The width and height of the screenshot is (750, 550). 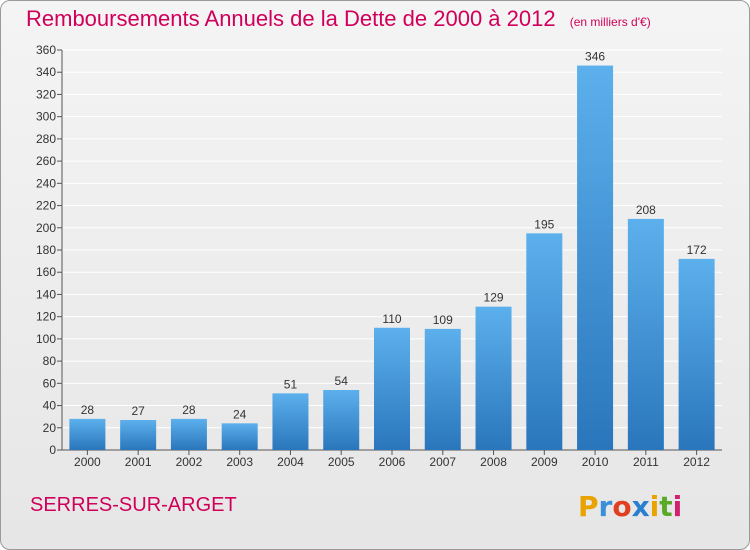 I want to click on x-tick-label: 2008, so click(x=493, y=462).